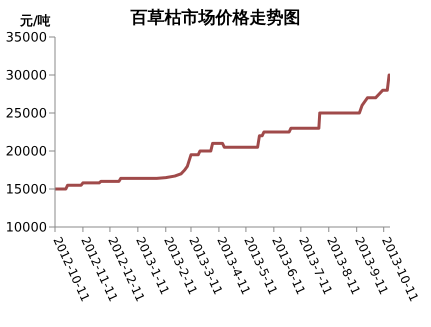  I want to click on y-axis-title: 元/吨, so click(35, 21).